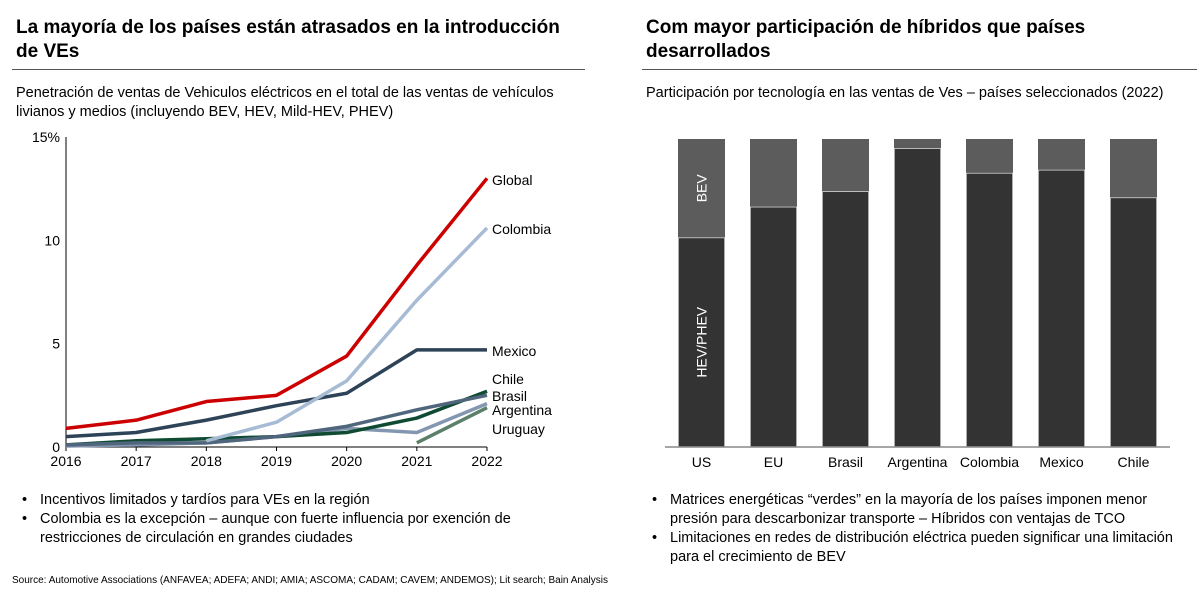 This screenshot has width=1200, height=590. Describe the element at coordinates (1134, 462) in the screenshot. I see `category-label: Chile` at that location.